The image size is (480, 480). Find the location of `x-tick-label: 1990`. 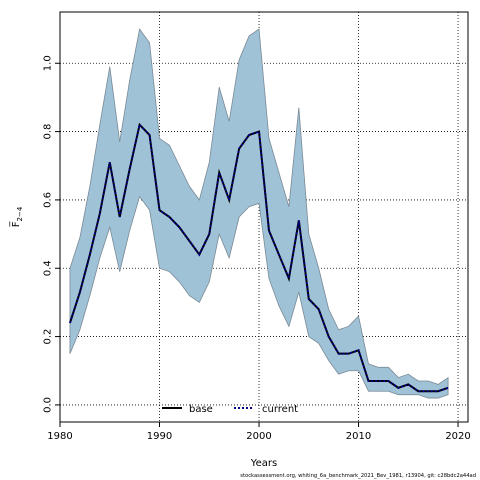

x-tick-label: 1990 is located at coordinates (159, 436).